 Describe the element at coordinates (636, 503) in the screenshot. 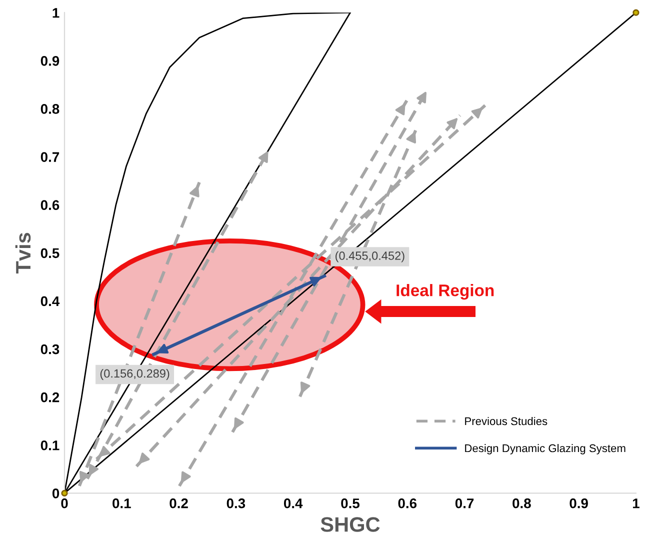

I see `x-tick-label: 1` at that location.